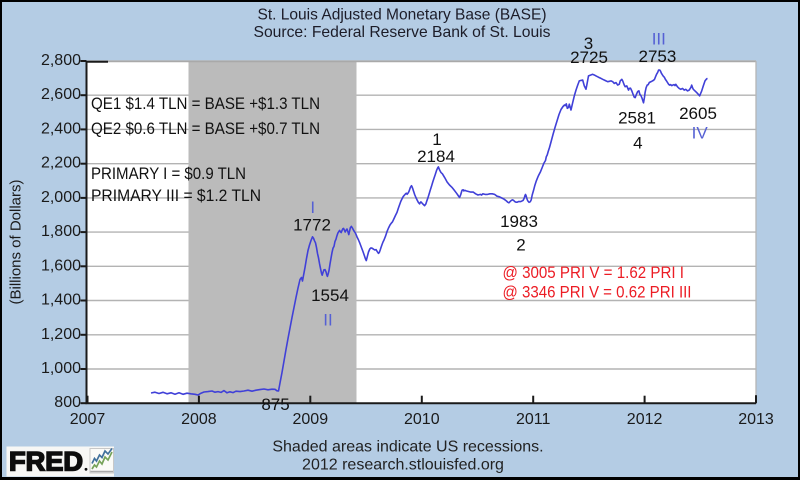 This screenshot has height=480, width=800. What do you see at coordinates (436, 139) in the screenshot?
I see `svg-text: 1` at bounding box center [436, 139].